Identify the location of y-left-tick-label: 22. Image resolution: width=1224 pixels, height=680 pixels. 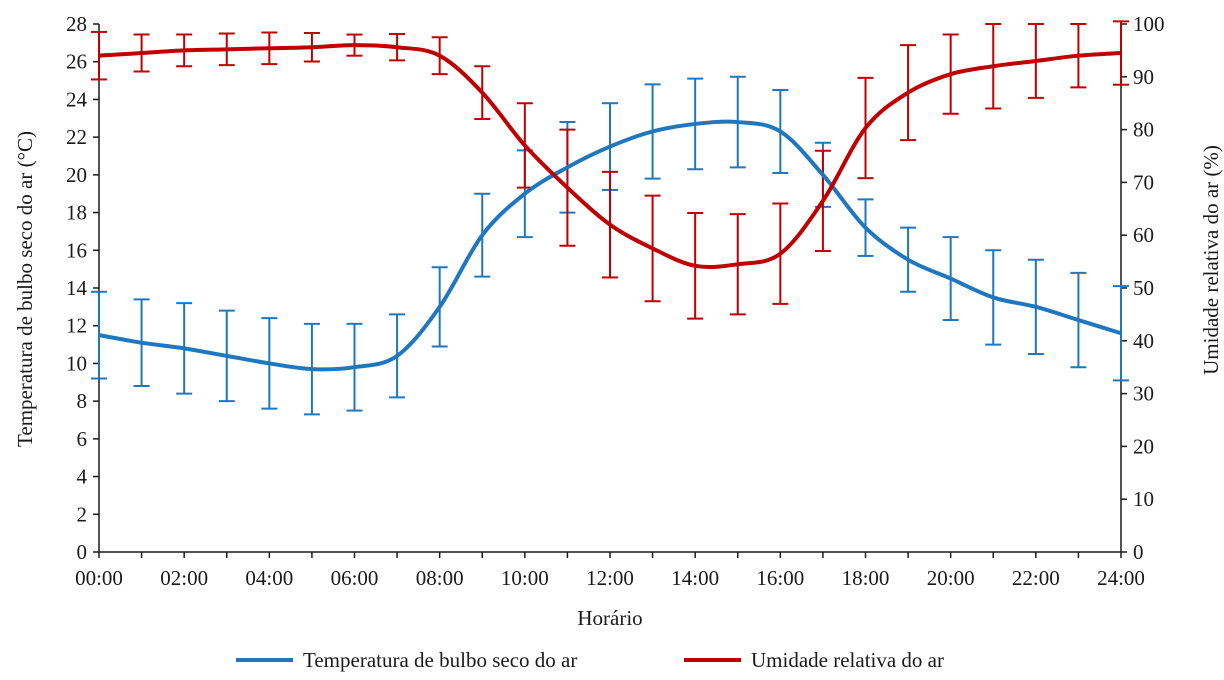
(76, 137).